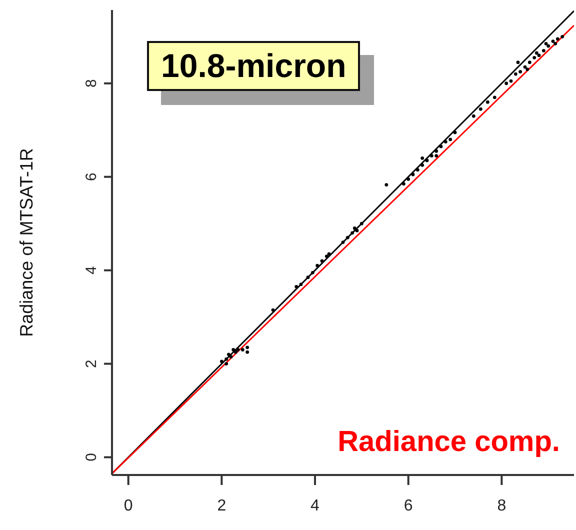  Describe the element at coordinates (449, 442) in the screenshot. I see `annotation: Radiance comp.` at that location.